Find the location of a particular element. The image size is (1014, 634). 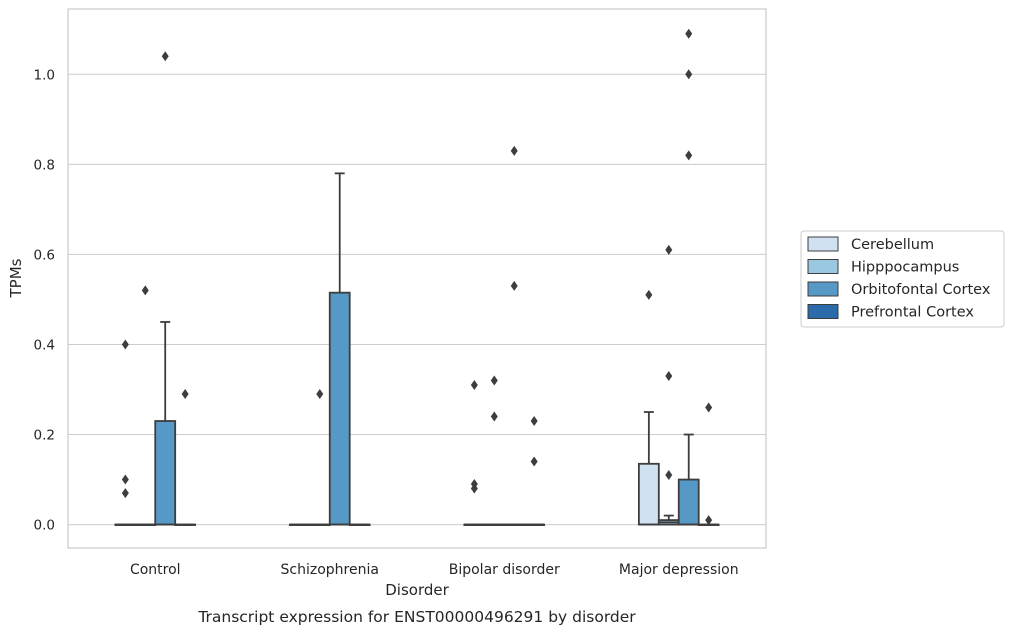

x-tick-label: Schizophrenia is located at coordinates (330, 570).